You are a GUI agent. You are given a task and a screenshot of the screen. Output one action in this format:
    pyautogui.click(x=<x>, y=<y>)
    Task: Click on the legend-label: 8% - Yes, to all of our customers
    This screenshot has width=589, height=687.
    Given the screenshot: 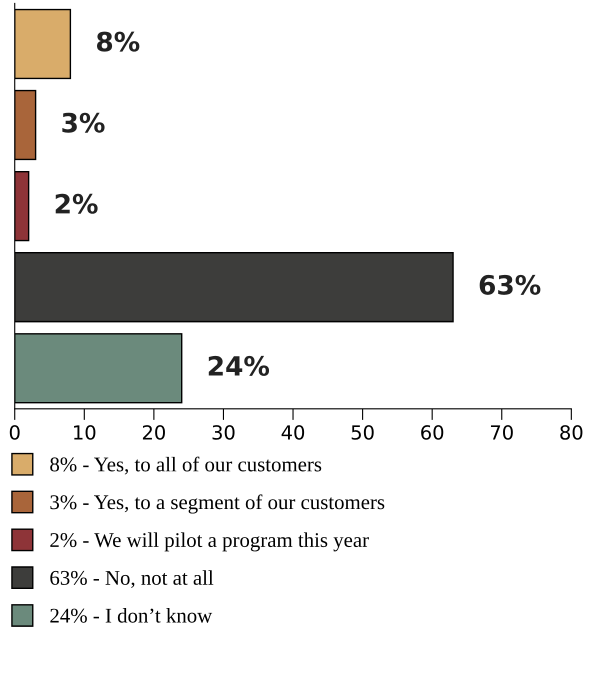 What is the action you would take?
    pyautogui.click(x=186, y=465)
    